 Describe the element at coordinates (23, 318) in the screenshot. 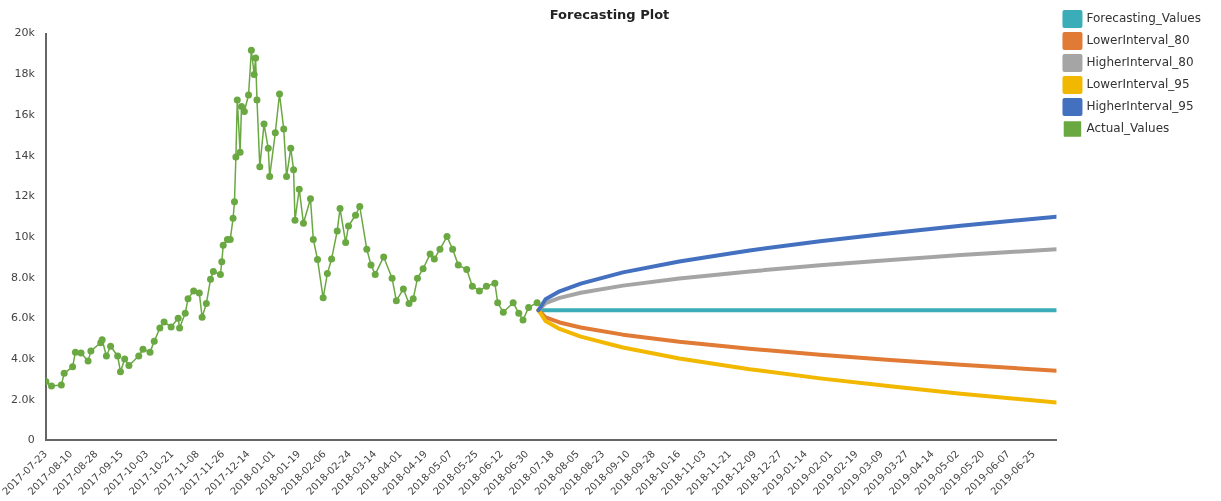

I see `y-tick-label: 6.0k` at that location.